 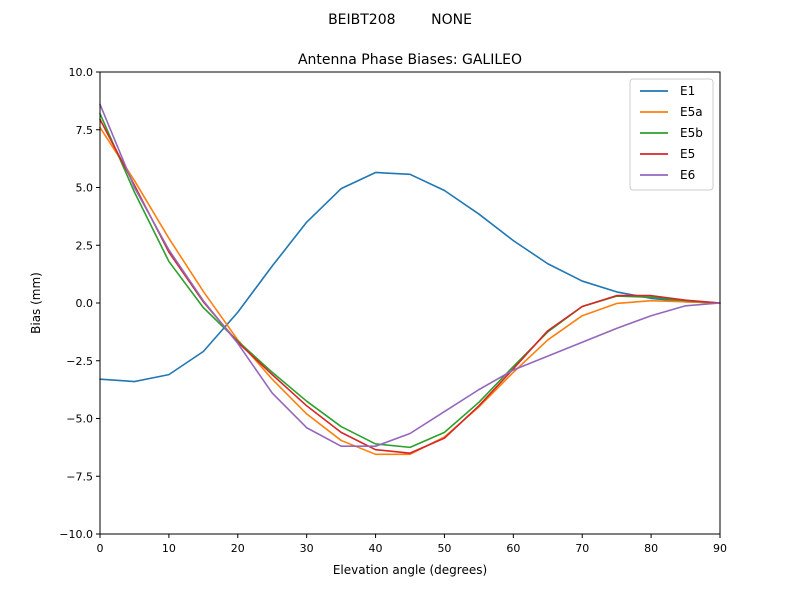 I want to click on legend-label: E5a, so click(x=691, y=112).